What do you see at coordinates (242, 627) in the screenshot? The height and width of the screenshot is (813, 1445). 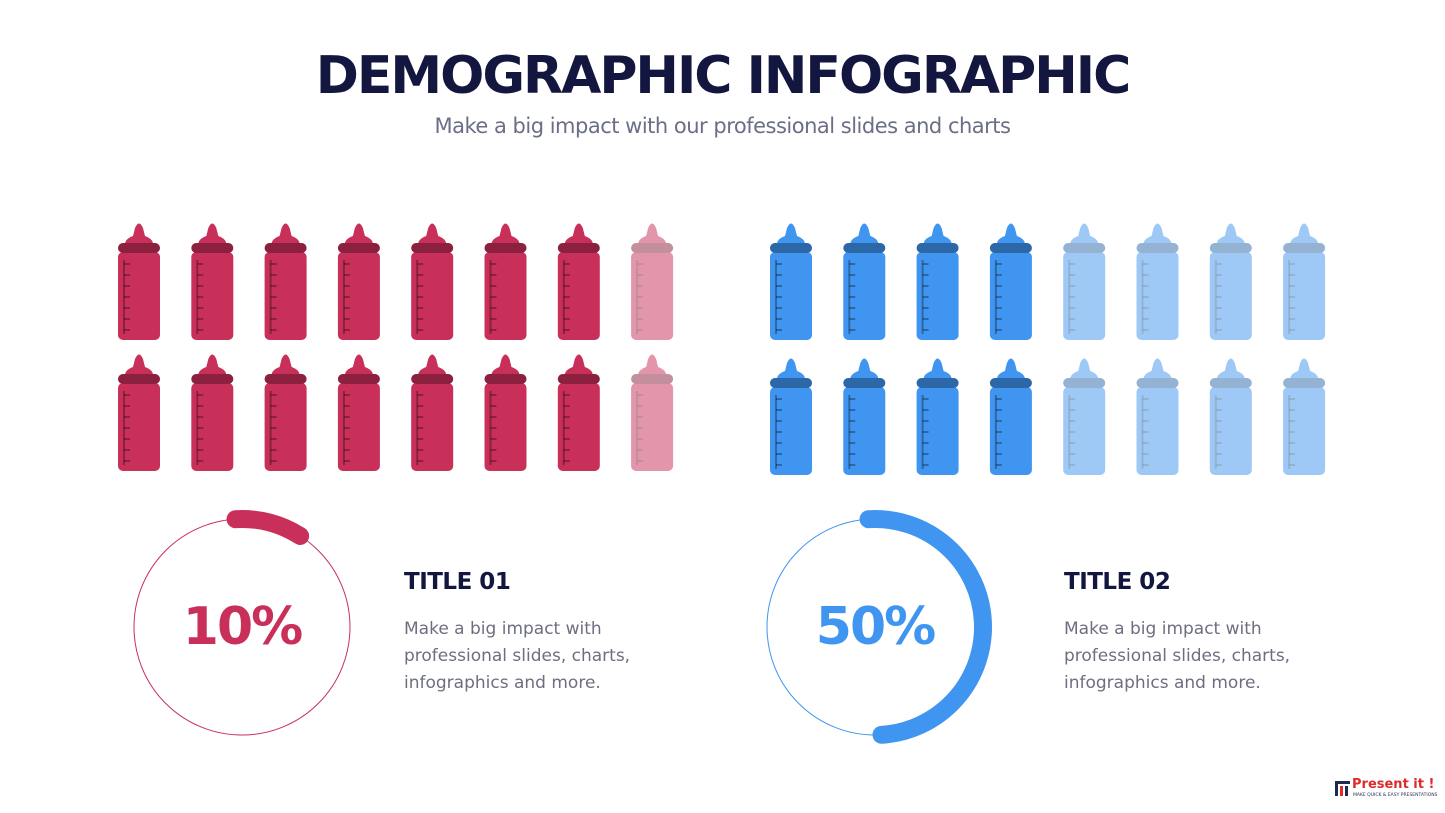 I see `gauge-value: 10%` at bounding box center [242, 627].